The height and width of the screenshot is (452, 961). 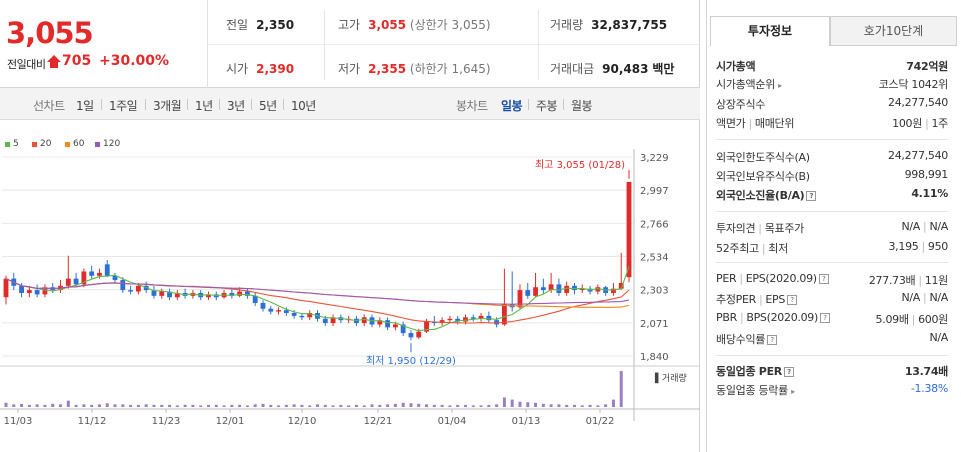 What do you see at coordinates (167, 106) in the screenshot?
I see `period-3m: 3개월` at bounding box center [167, 106].